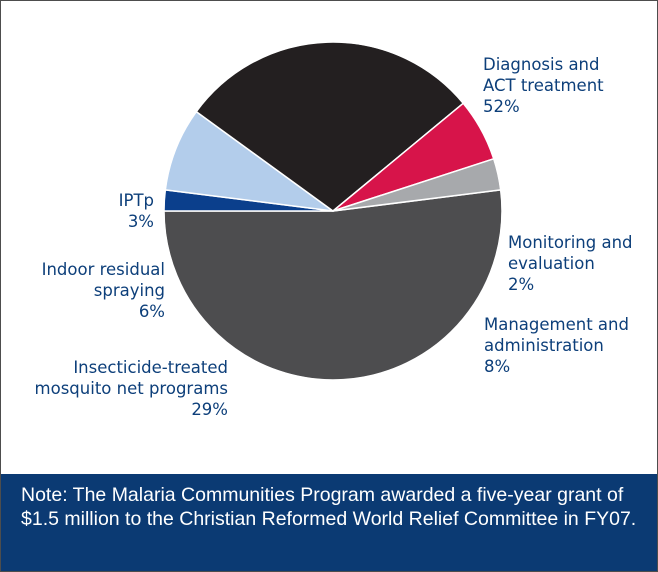  I want to click on slice-value-label: 29%, so click(209, 409).